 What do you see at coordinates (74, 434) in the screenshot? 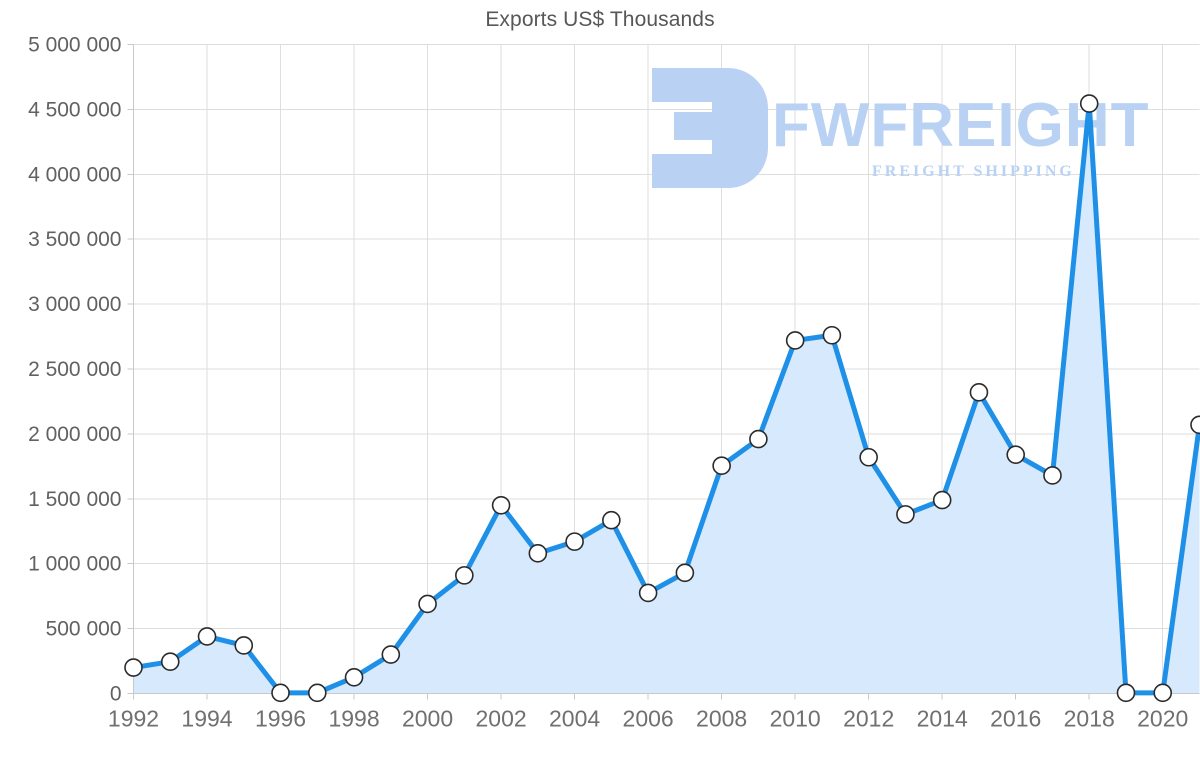
I see `y-tick-label: 2 000 000` at bounding box center [74, 434].